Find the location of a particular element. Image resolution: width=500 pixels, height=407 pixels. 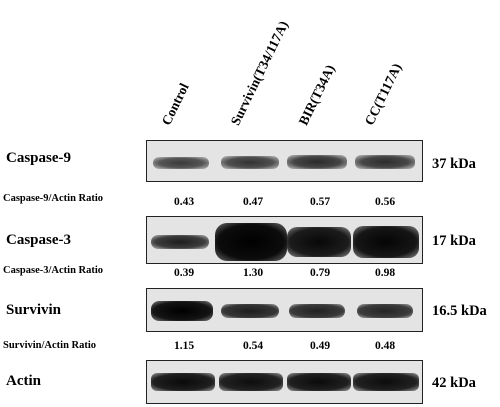

caspase-9-band-cc is located at coordinates (385, 162).